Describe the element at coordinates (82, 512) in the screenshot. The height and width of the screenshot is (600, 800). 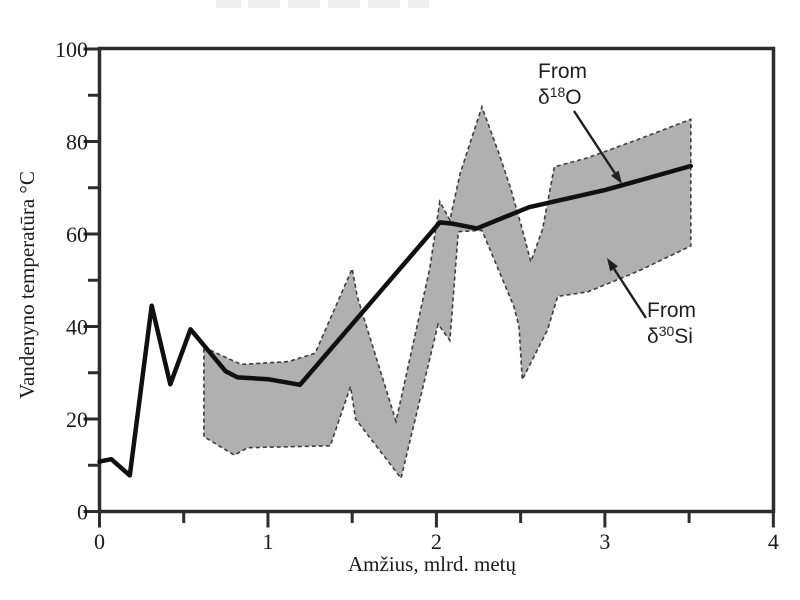
I see `y-tick-label: 0` at that location.